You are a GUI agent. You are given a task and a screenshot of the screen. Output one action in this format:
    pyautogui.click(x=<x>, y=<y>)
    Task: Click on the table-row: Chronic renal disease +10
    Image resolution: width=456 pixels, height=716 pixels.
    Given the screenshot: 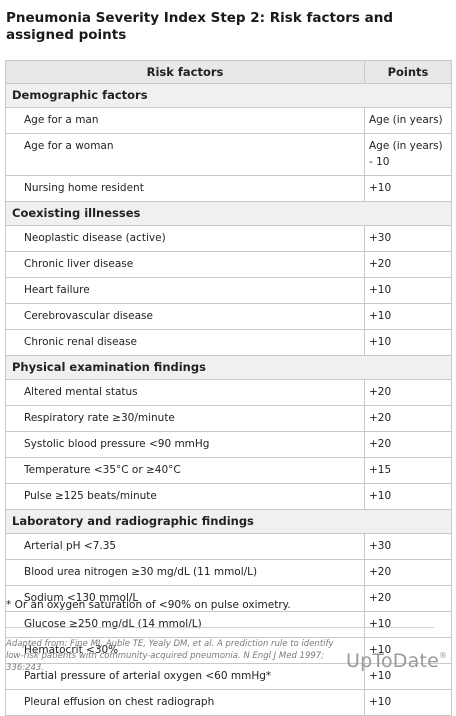 What is the action you would take?
    pyautogui.click(x=228, y=342)
    